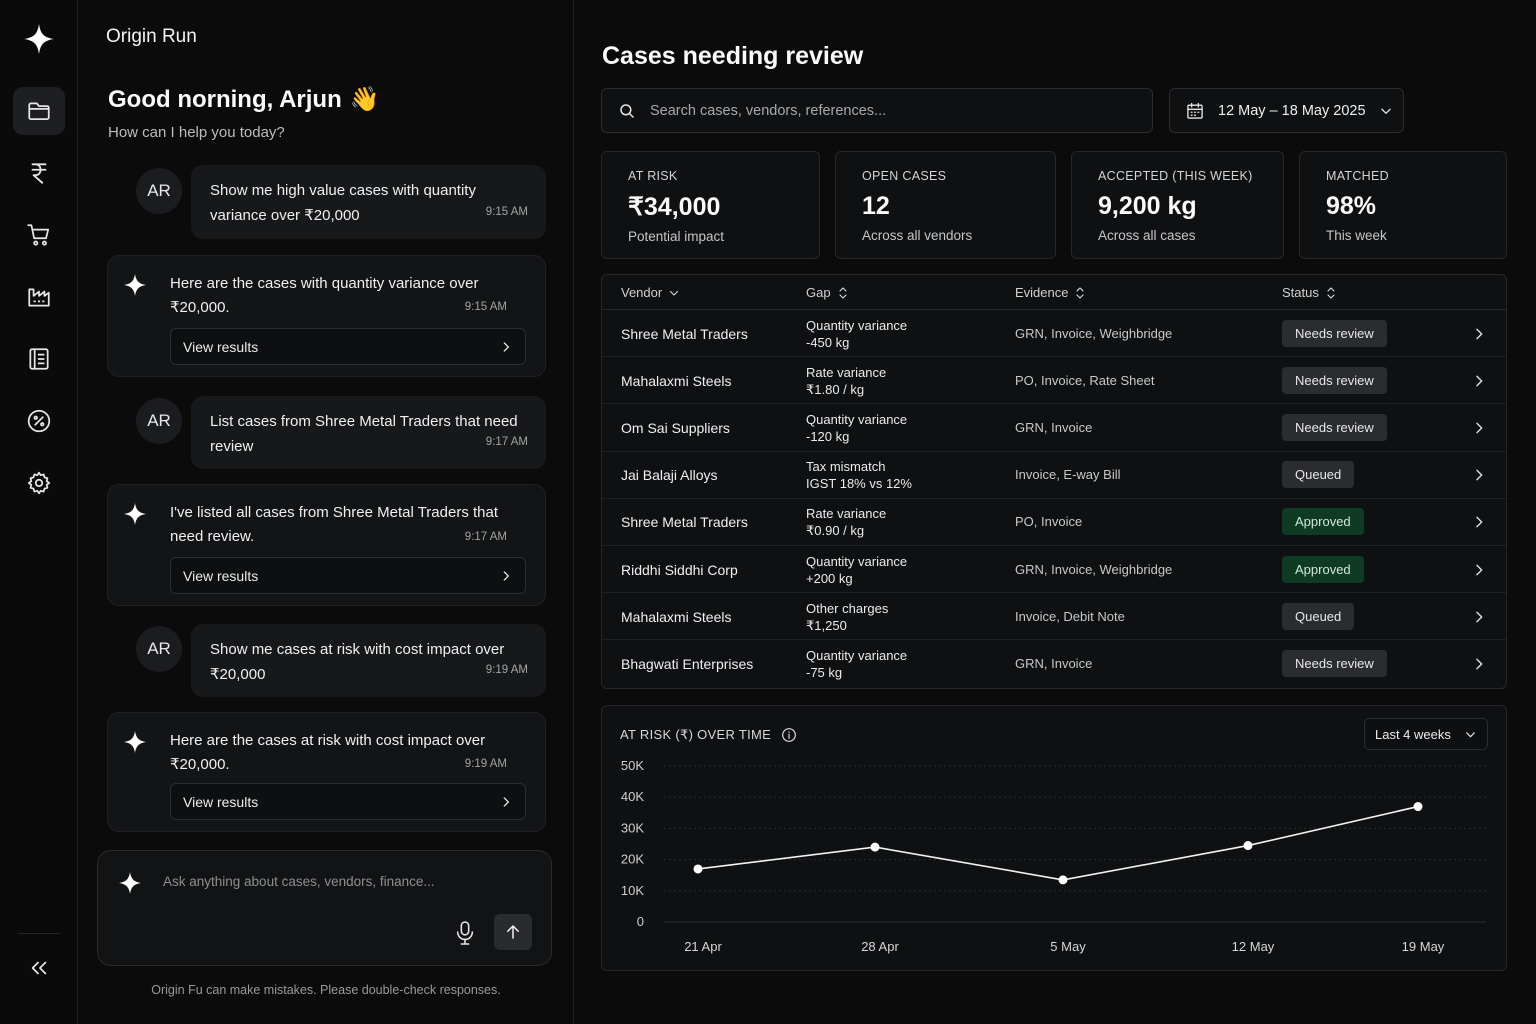  I want to click on column-vendor: Vendor, so click(650, 292).